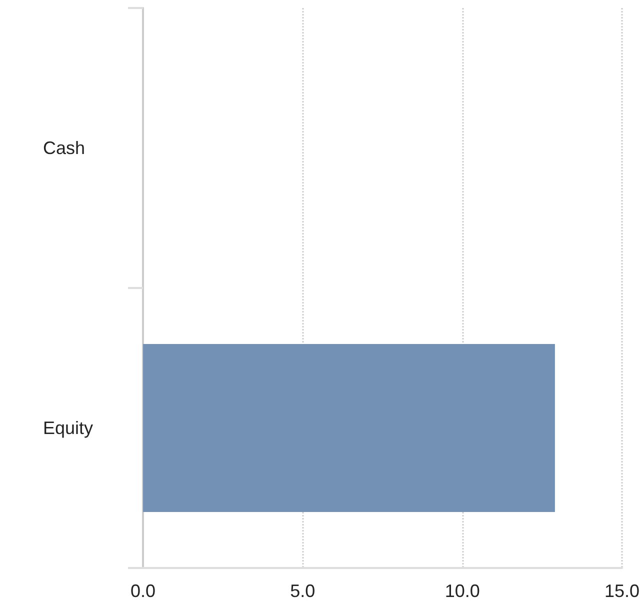 Image resolution: width=644 pixels, height=609 pixels. I want to click on y-tick-label: Cash, so click(64, 148).